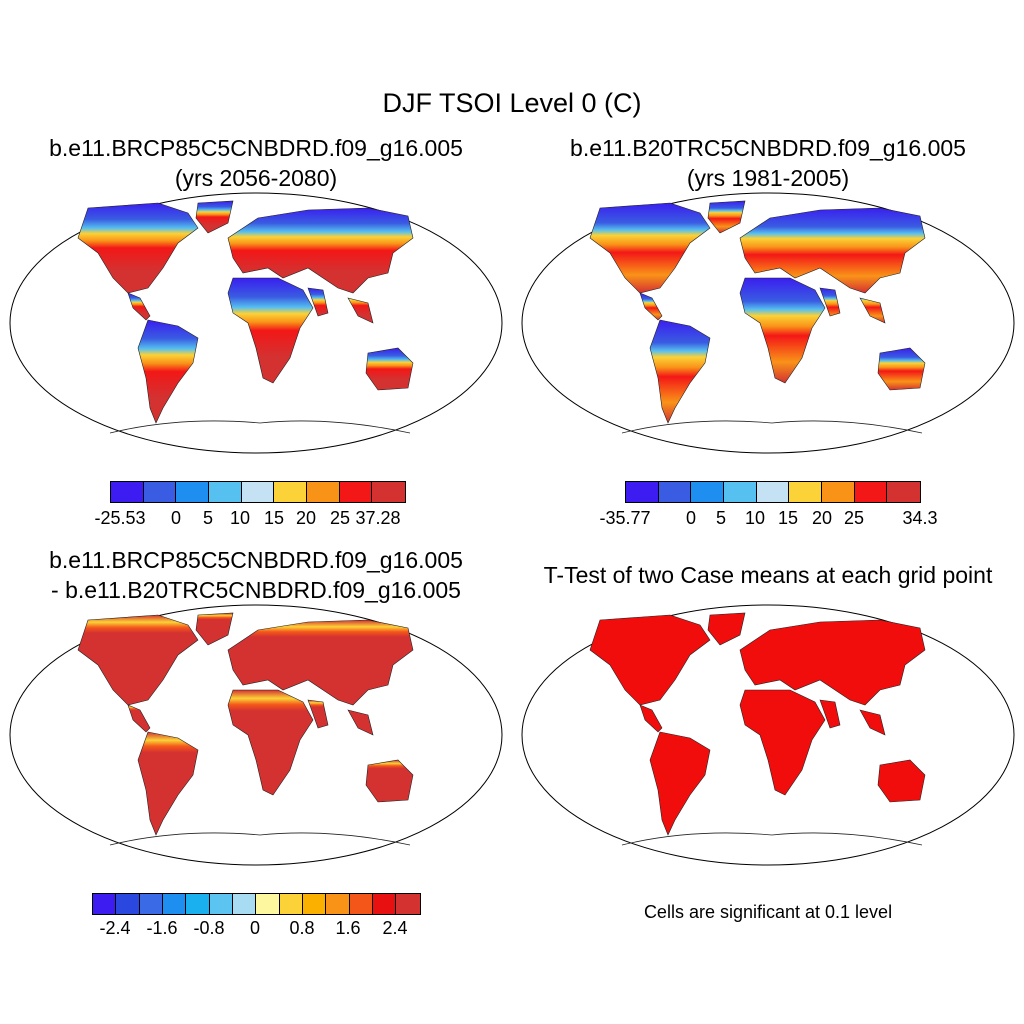  Describe the element at coordinates (395, 928) in the screenshot. I see `colorbar-tick-label: 2.4` at that location.